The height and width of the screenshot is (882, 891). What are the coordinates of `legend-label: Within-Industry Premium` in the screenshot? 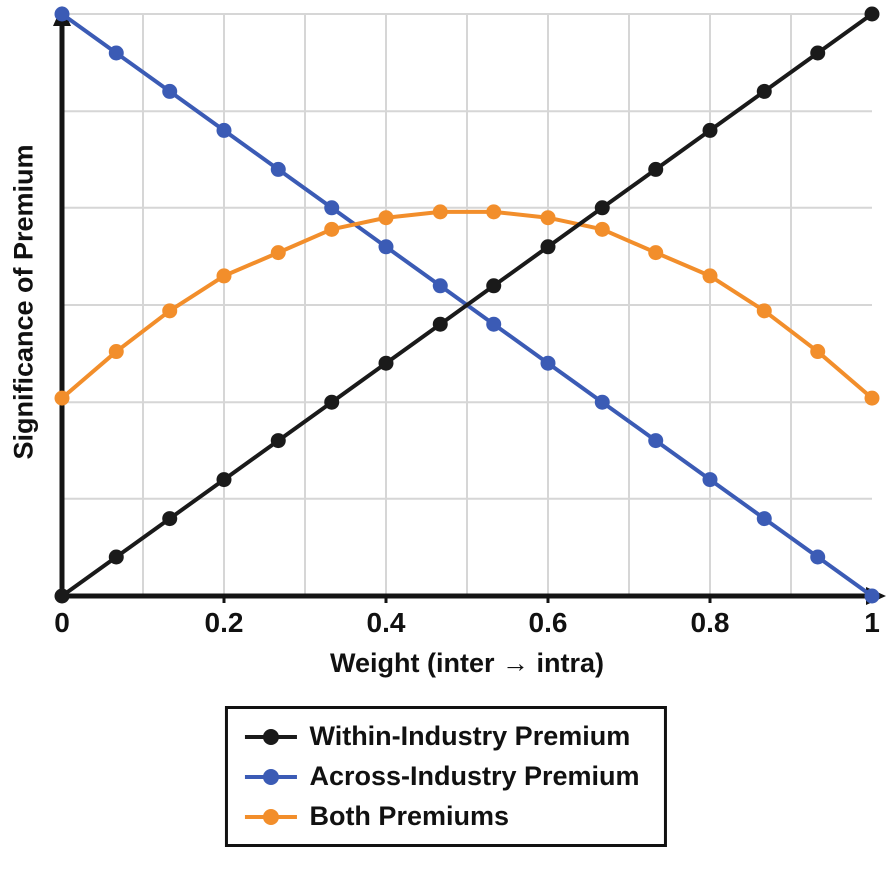 It's located at (470, 736).